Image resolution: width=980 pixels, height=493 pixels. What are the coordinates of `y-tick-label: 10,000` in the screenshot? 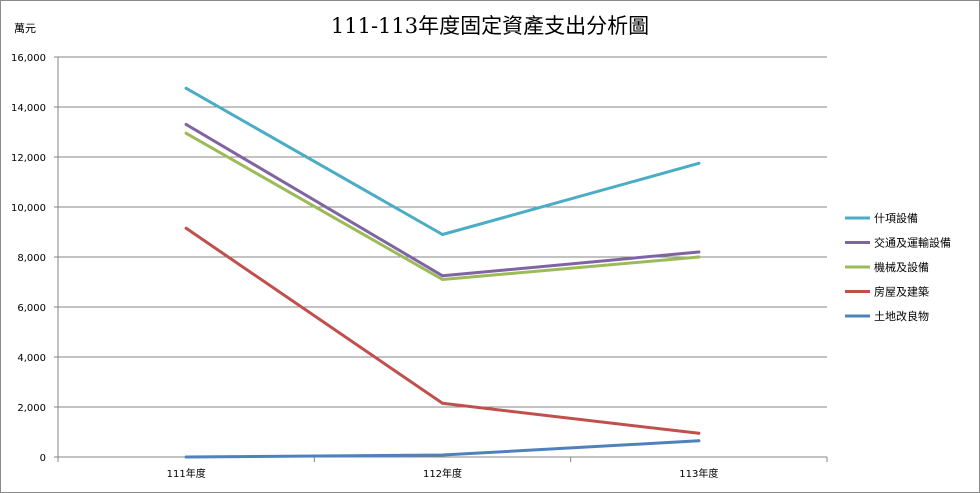 It's located at (28, 208).